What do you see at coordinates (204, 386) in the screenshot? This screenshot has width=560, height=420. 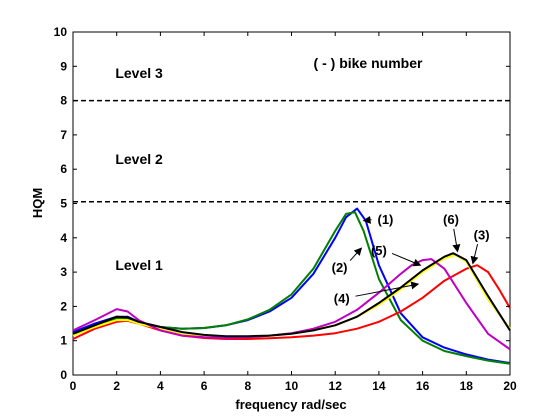 I see `x-tick-label: 6` at bounding box center [204, 386].